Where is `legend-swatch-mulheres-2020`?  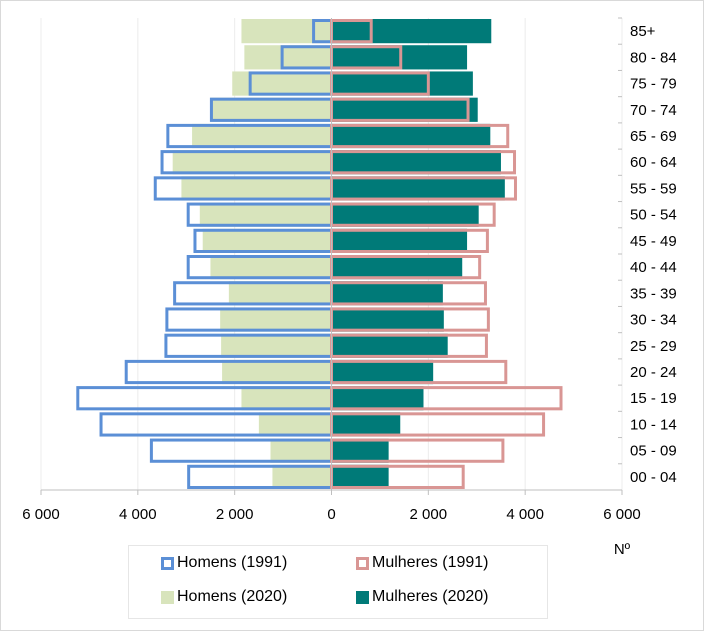 legend-swatch-mulheres-2020 is located at coordinates (362, 597).